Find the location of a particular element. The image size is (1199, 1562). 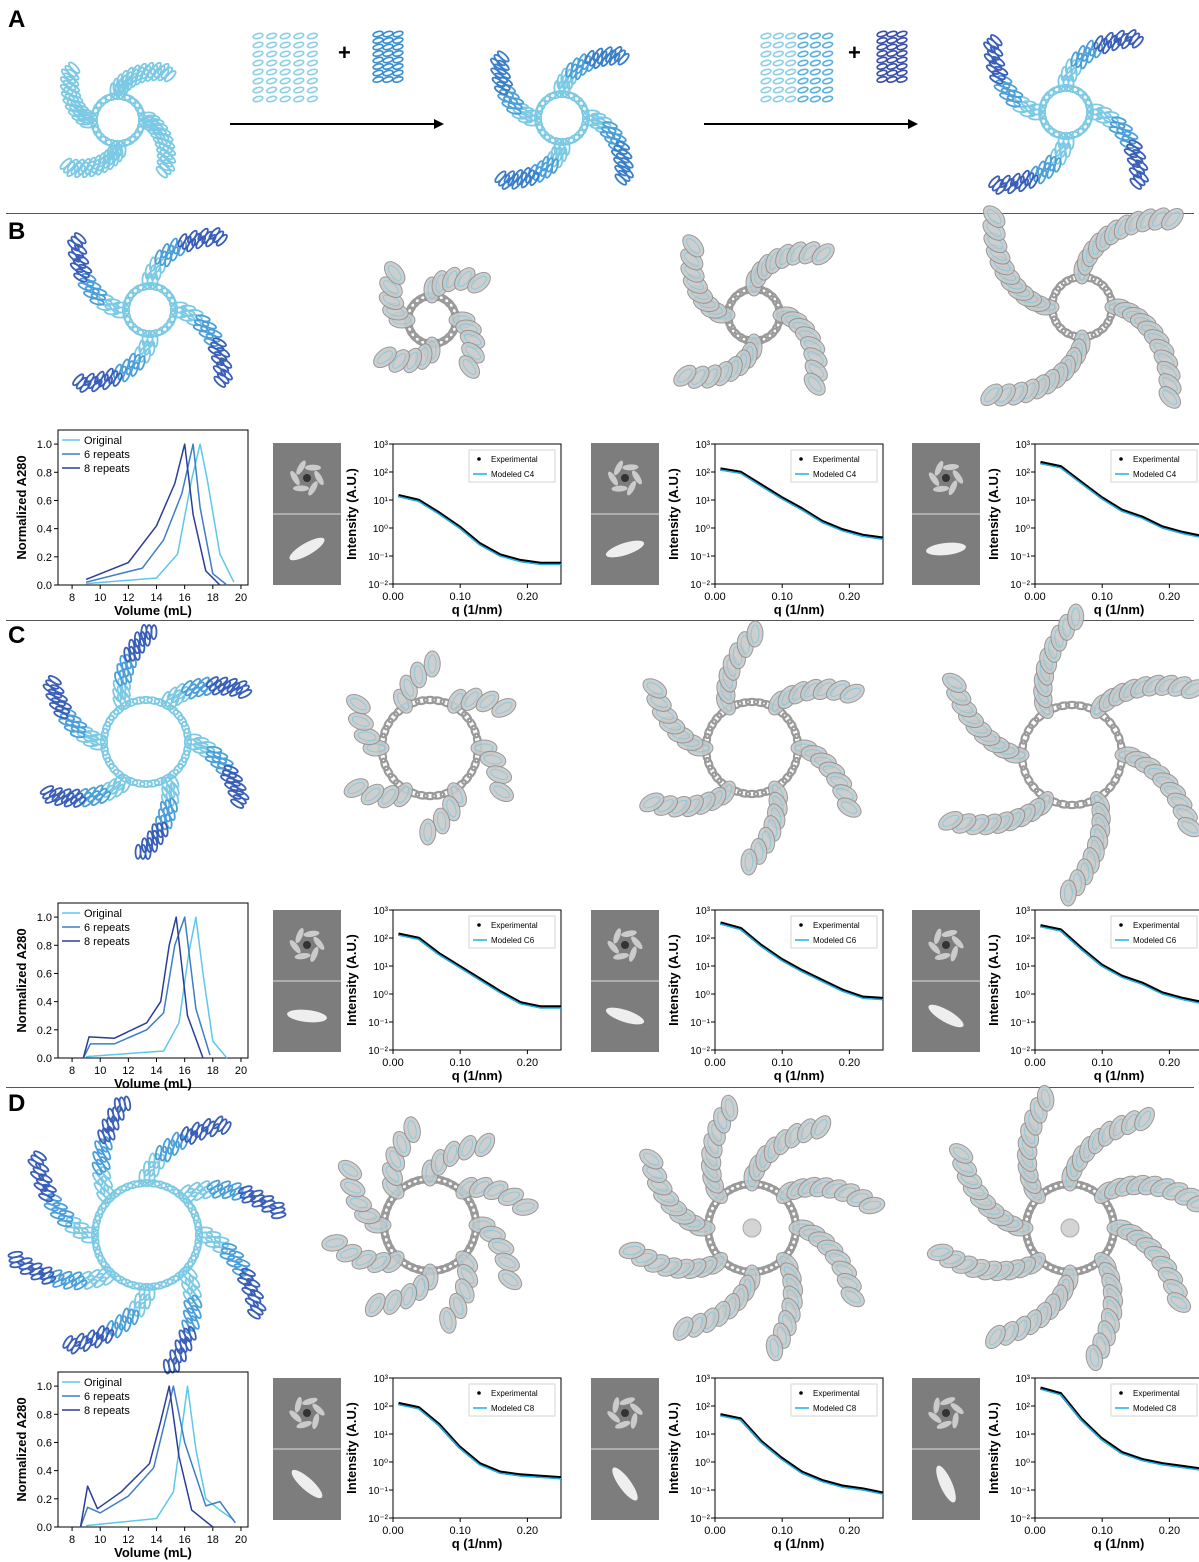

central-density is located at coordinates (1070, 1228).